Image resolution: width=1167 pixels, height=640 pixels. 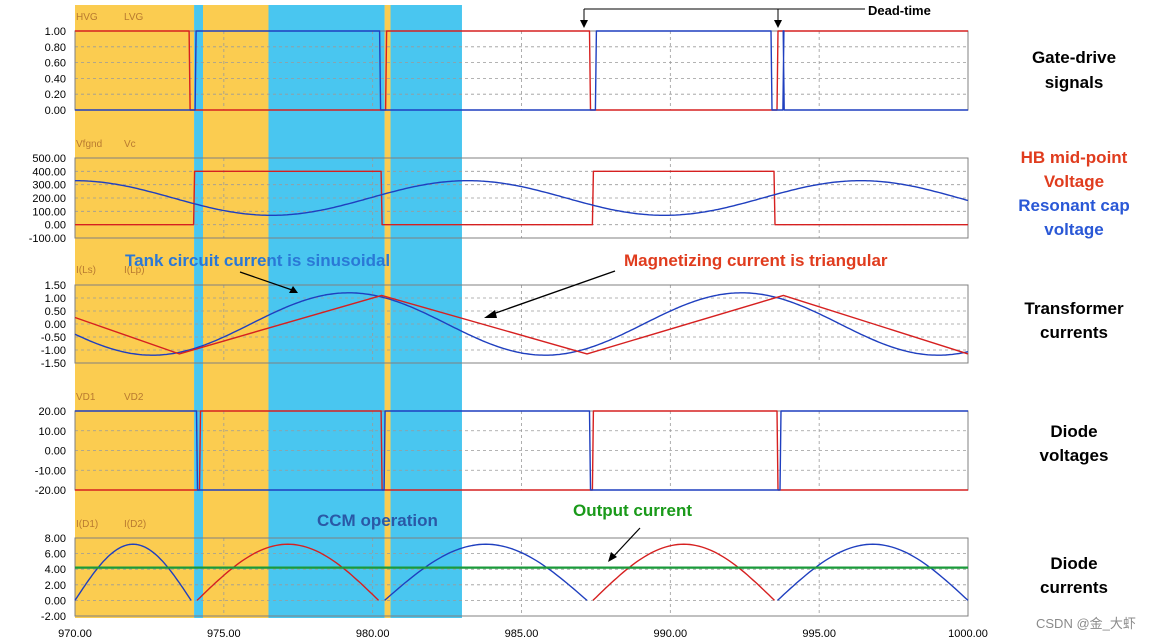 What do you see at coordinates (49, 159) in the screenshot?
I see `y-tick-label: 500.00` at bounding box center [49, 159].